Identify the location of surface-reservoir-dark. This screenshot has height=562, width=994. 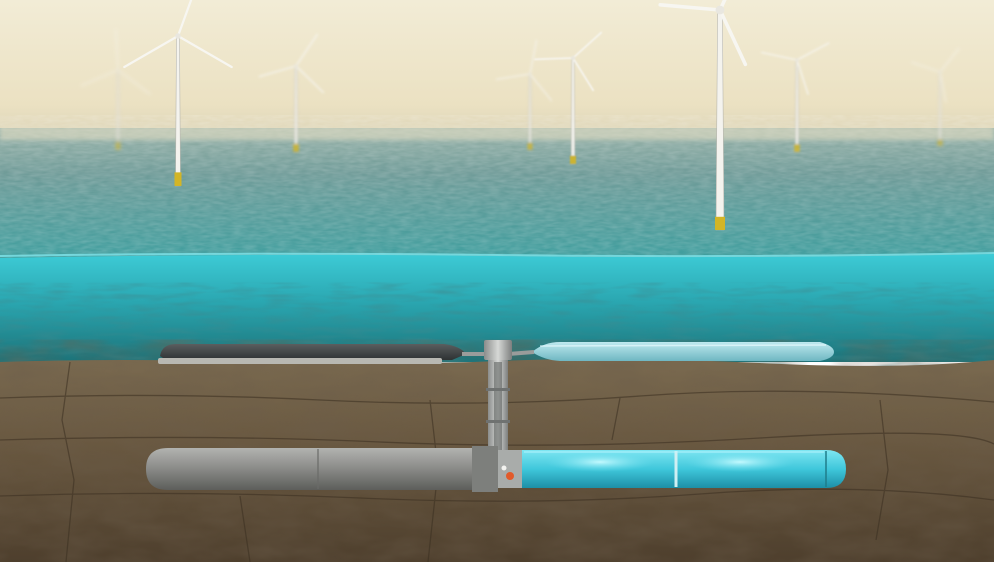
(312, 354).